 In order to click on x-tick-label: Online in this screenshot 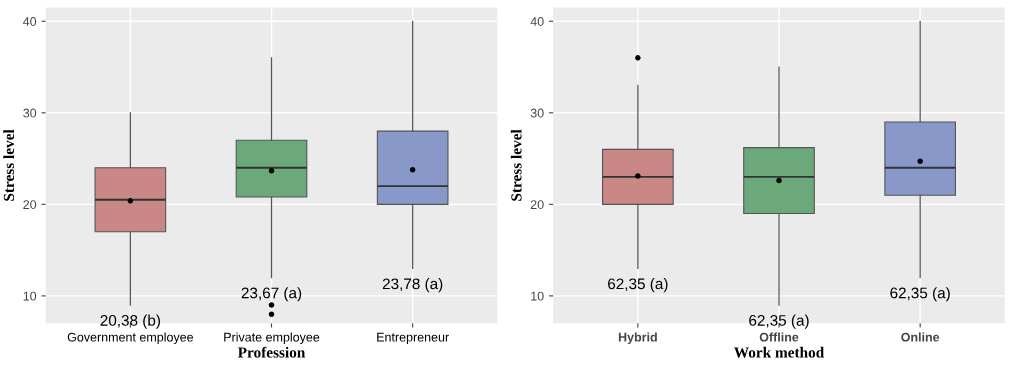, I will do `click(920, 337)`.